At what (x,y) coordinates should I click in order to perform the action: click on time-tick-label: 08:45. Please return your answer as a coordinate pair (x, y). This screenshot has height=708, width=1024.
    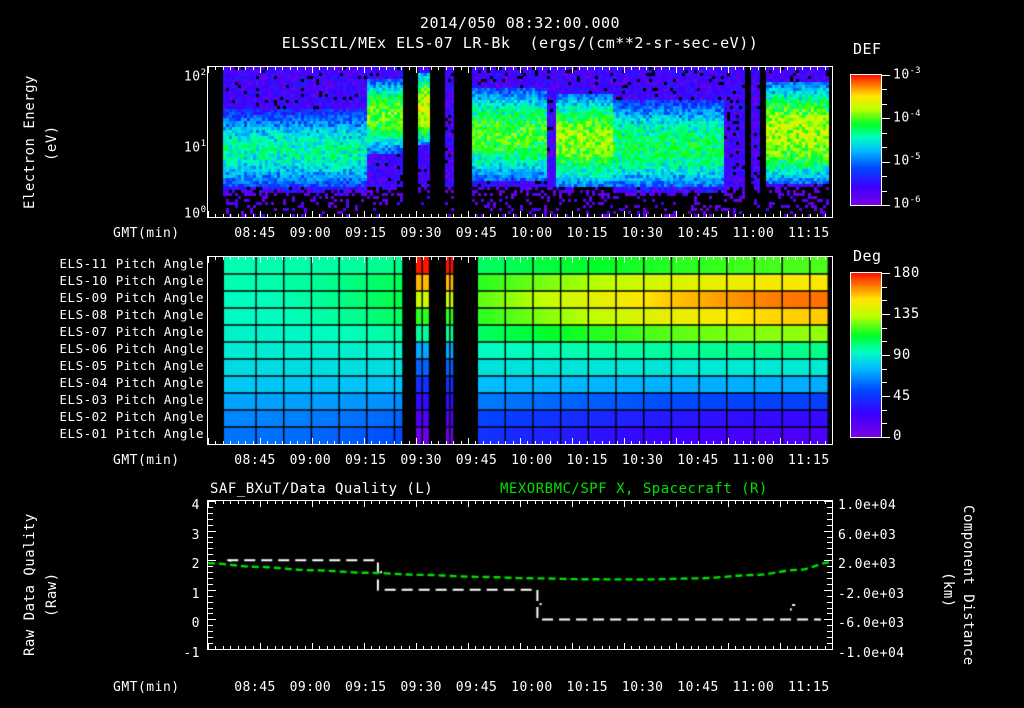
    Looking at the image, I should click on (255, 687).